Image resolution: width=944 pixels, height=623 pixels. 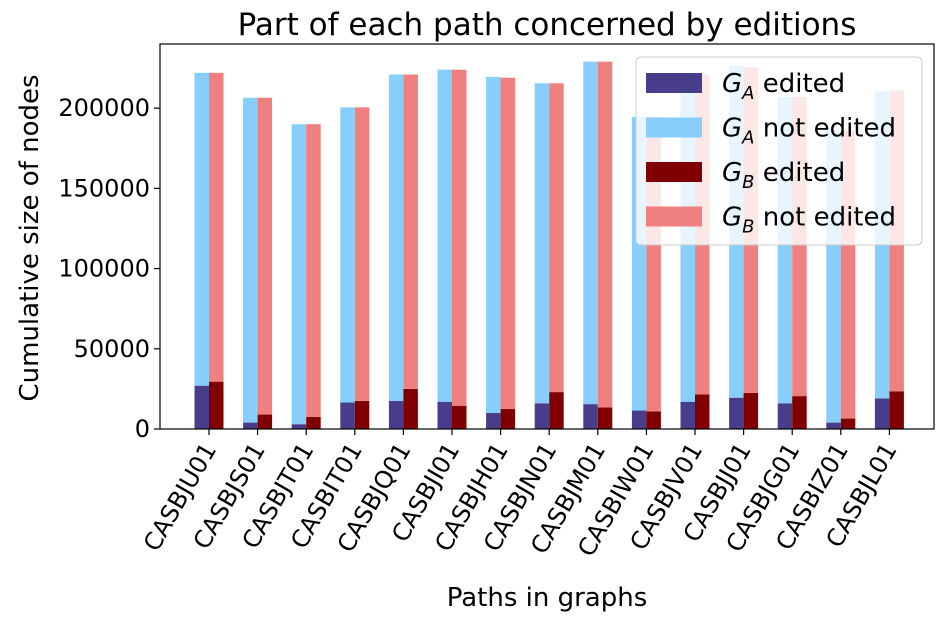 I want to click on bar-g-a-not-edited-casbji01, so click(x=444, y=235).